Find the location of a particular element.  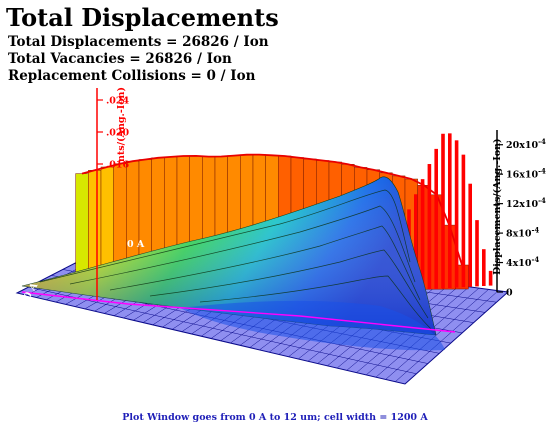

left-tick-label: .016 is located at coordinates (118, 165).